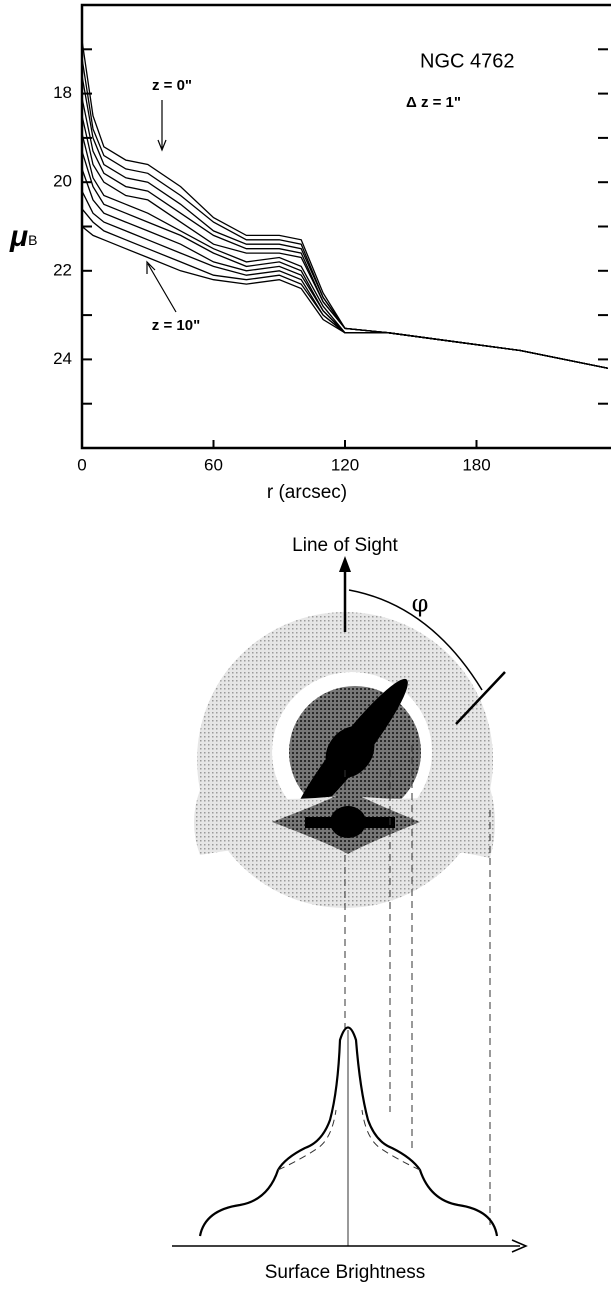  Describe the element at coordinates (172, 85) in the screenshot. I see `annotation: z = 0"` at that location.